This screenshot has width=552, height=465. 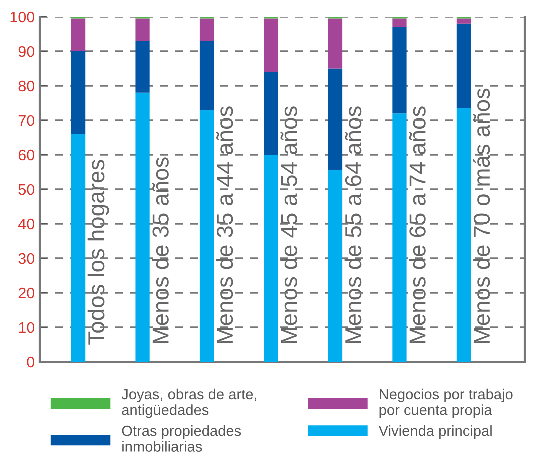 What do you see at coordinates (225, 225) in the screenshot?
I see `x-tick-label: Menos de 35 a 44 años` at bounding box center [225, 225].